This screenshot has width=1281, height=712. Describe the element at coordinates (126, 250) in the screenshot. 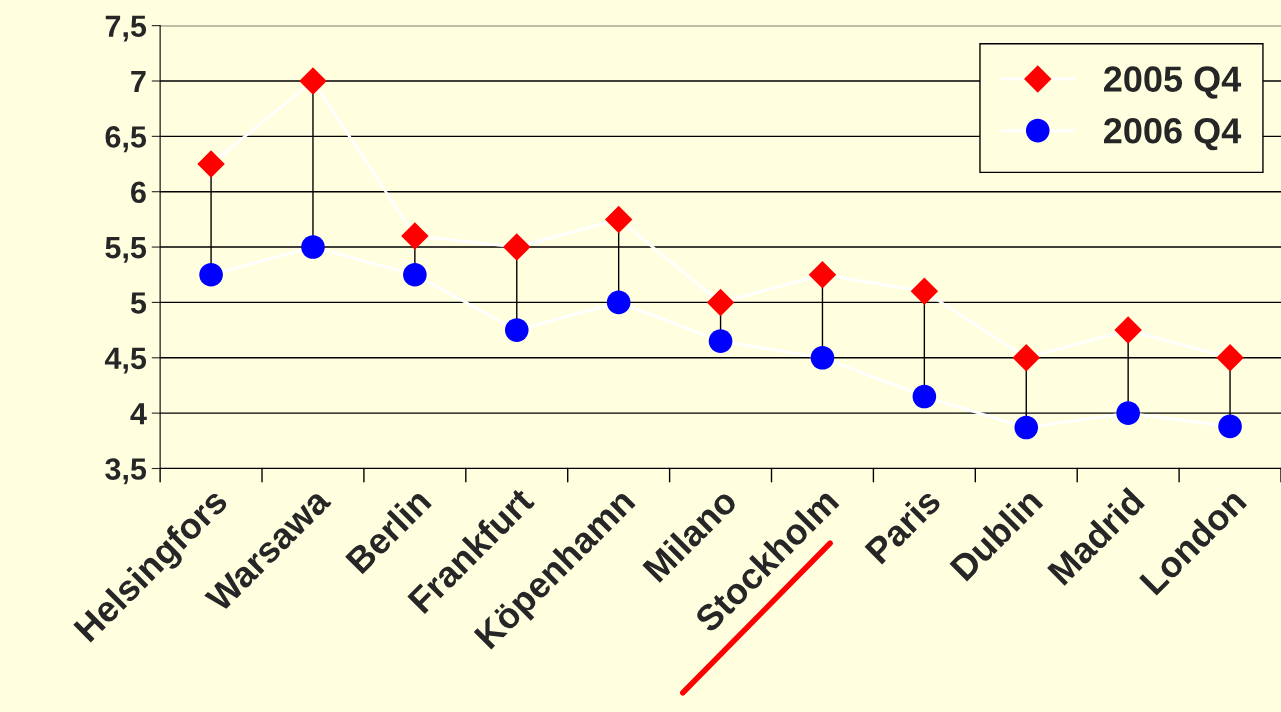

I see `y-tick-label: 5,5` at that location.